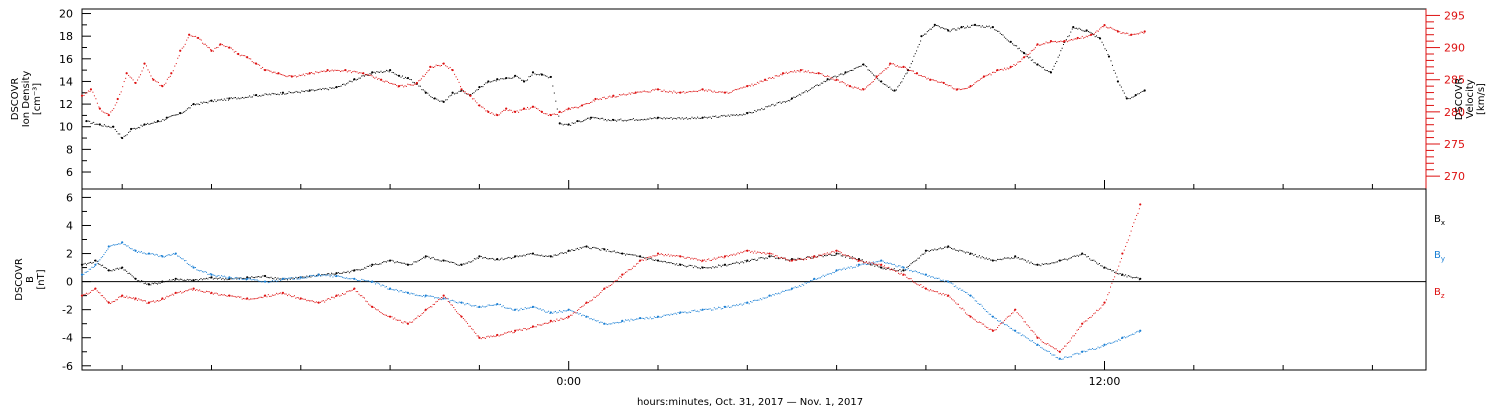 Image resolution: width=1500 pixels, height=410 pixels. Describe the element at coordinates (1443, 259) in the screenshot. I see `legend-sub: y` at that location.